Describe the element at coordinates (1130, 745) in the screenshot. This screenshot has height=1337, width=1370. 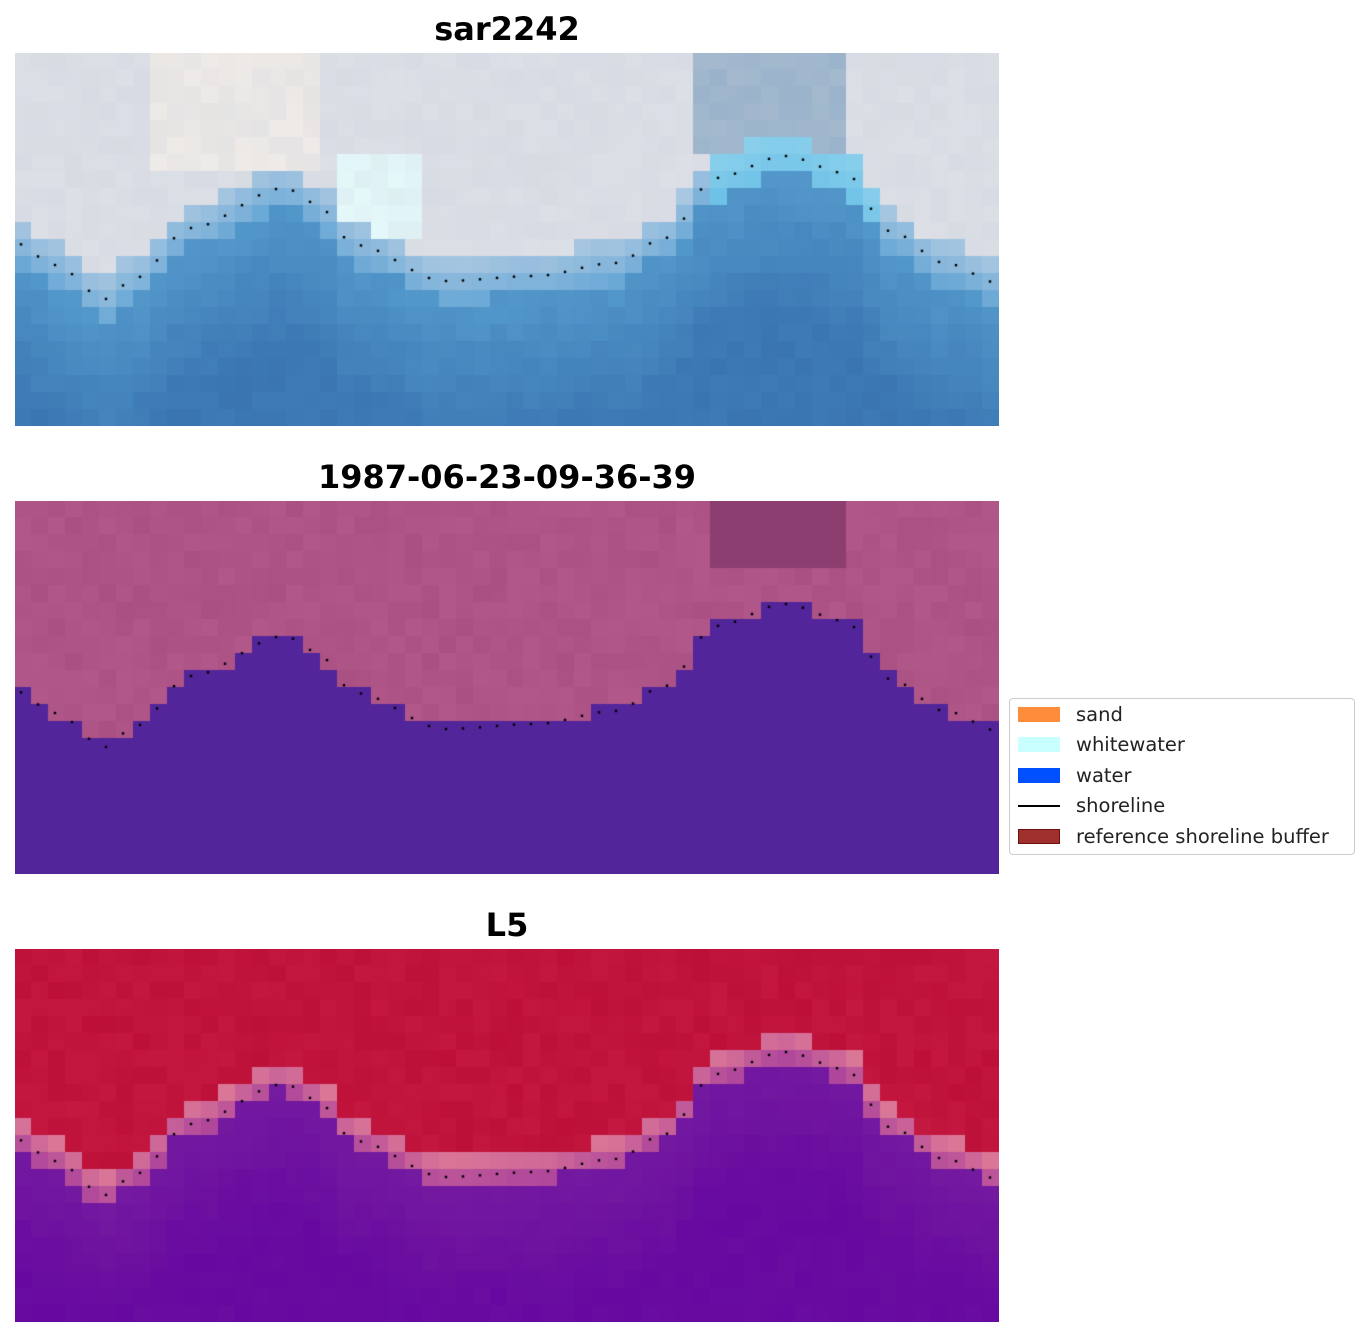
I see `legend-label-whitewater: whitewater` at that location.